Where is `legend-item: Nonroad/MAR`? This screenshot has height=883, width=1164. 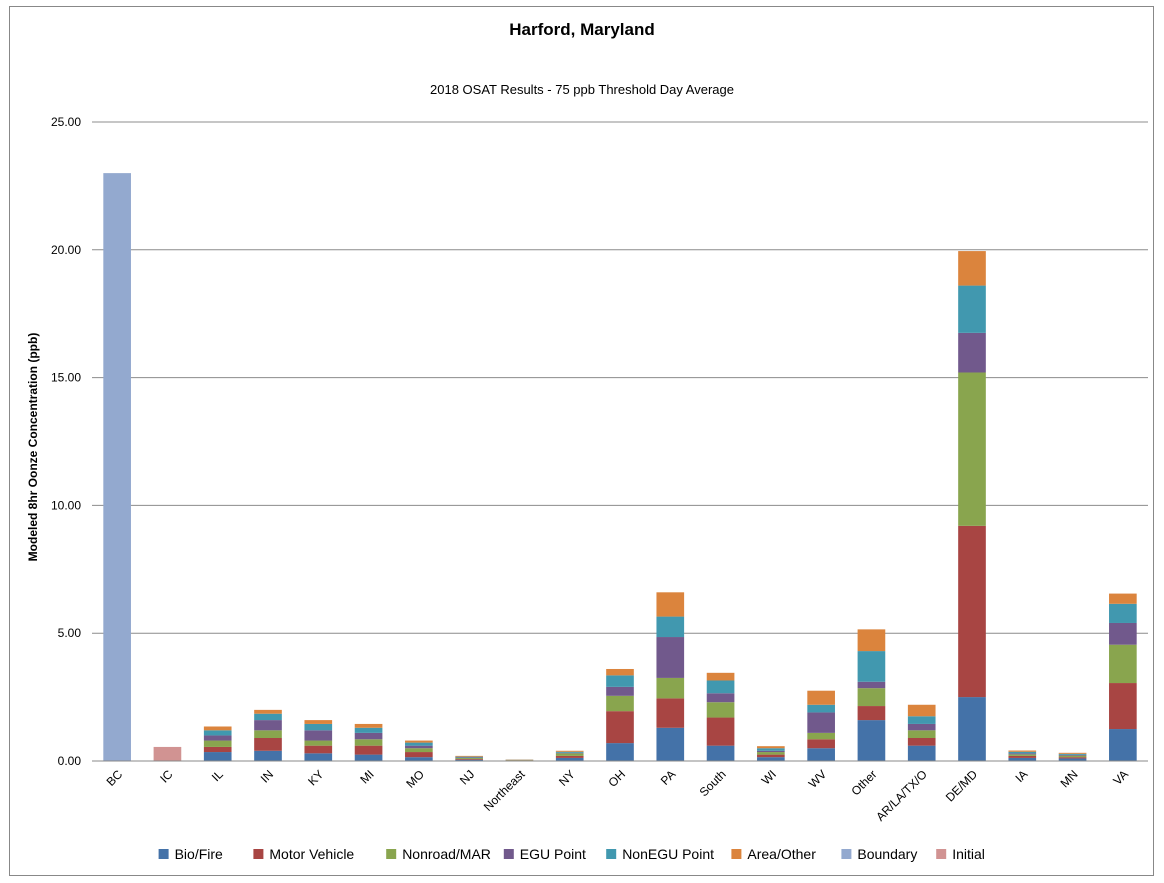 legend-item: Nonroad/MAR is located at coordinates (438, 854).